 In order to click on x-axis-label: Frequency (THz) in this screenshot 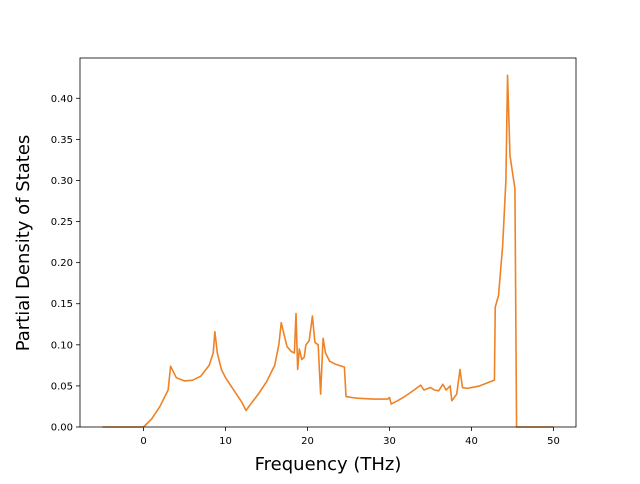, I will do `click(328, 464)`.